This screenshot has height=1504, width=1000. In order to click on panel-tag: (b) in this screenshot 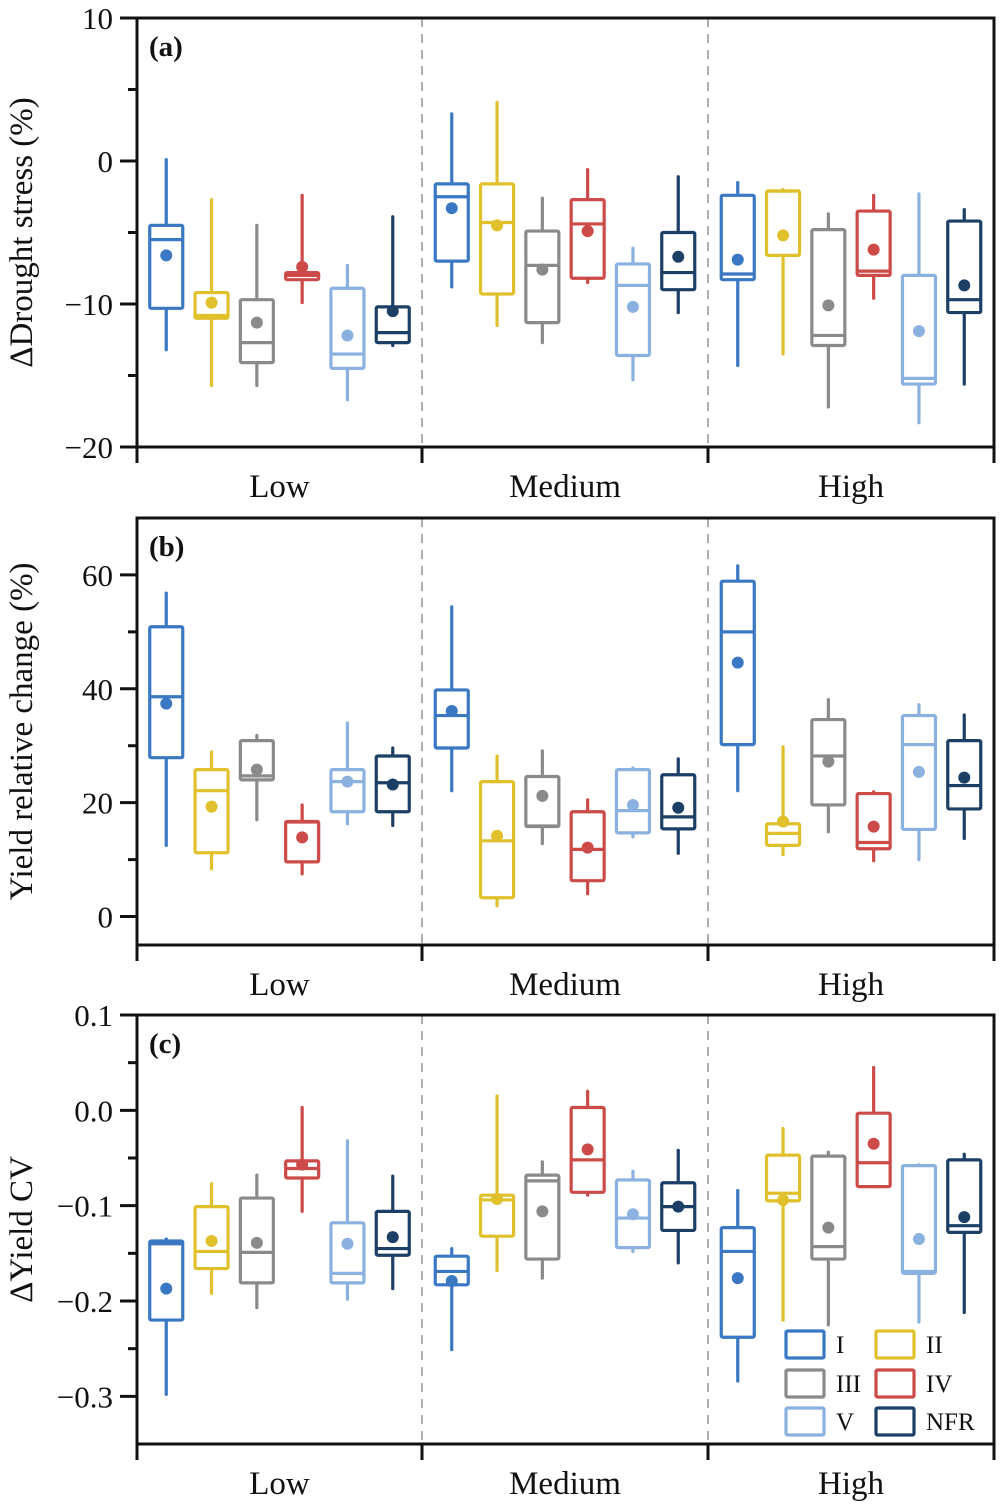, I will do `click(166, 547)`.